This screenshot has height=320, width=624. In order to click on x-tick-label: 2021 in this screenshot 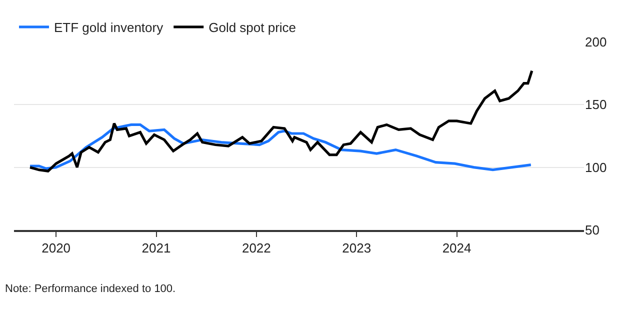, I will do `click(156, 248)`.